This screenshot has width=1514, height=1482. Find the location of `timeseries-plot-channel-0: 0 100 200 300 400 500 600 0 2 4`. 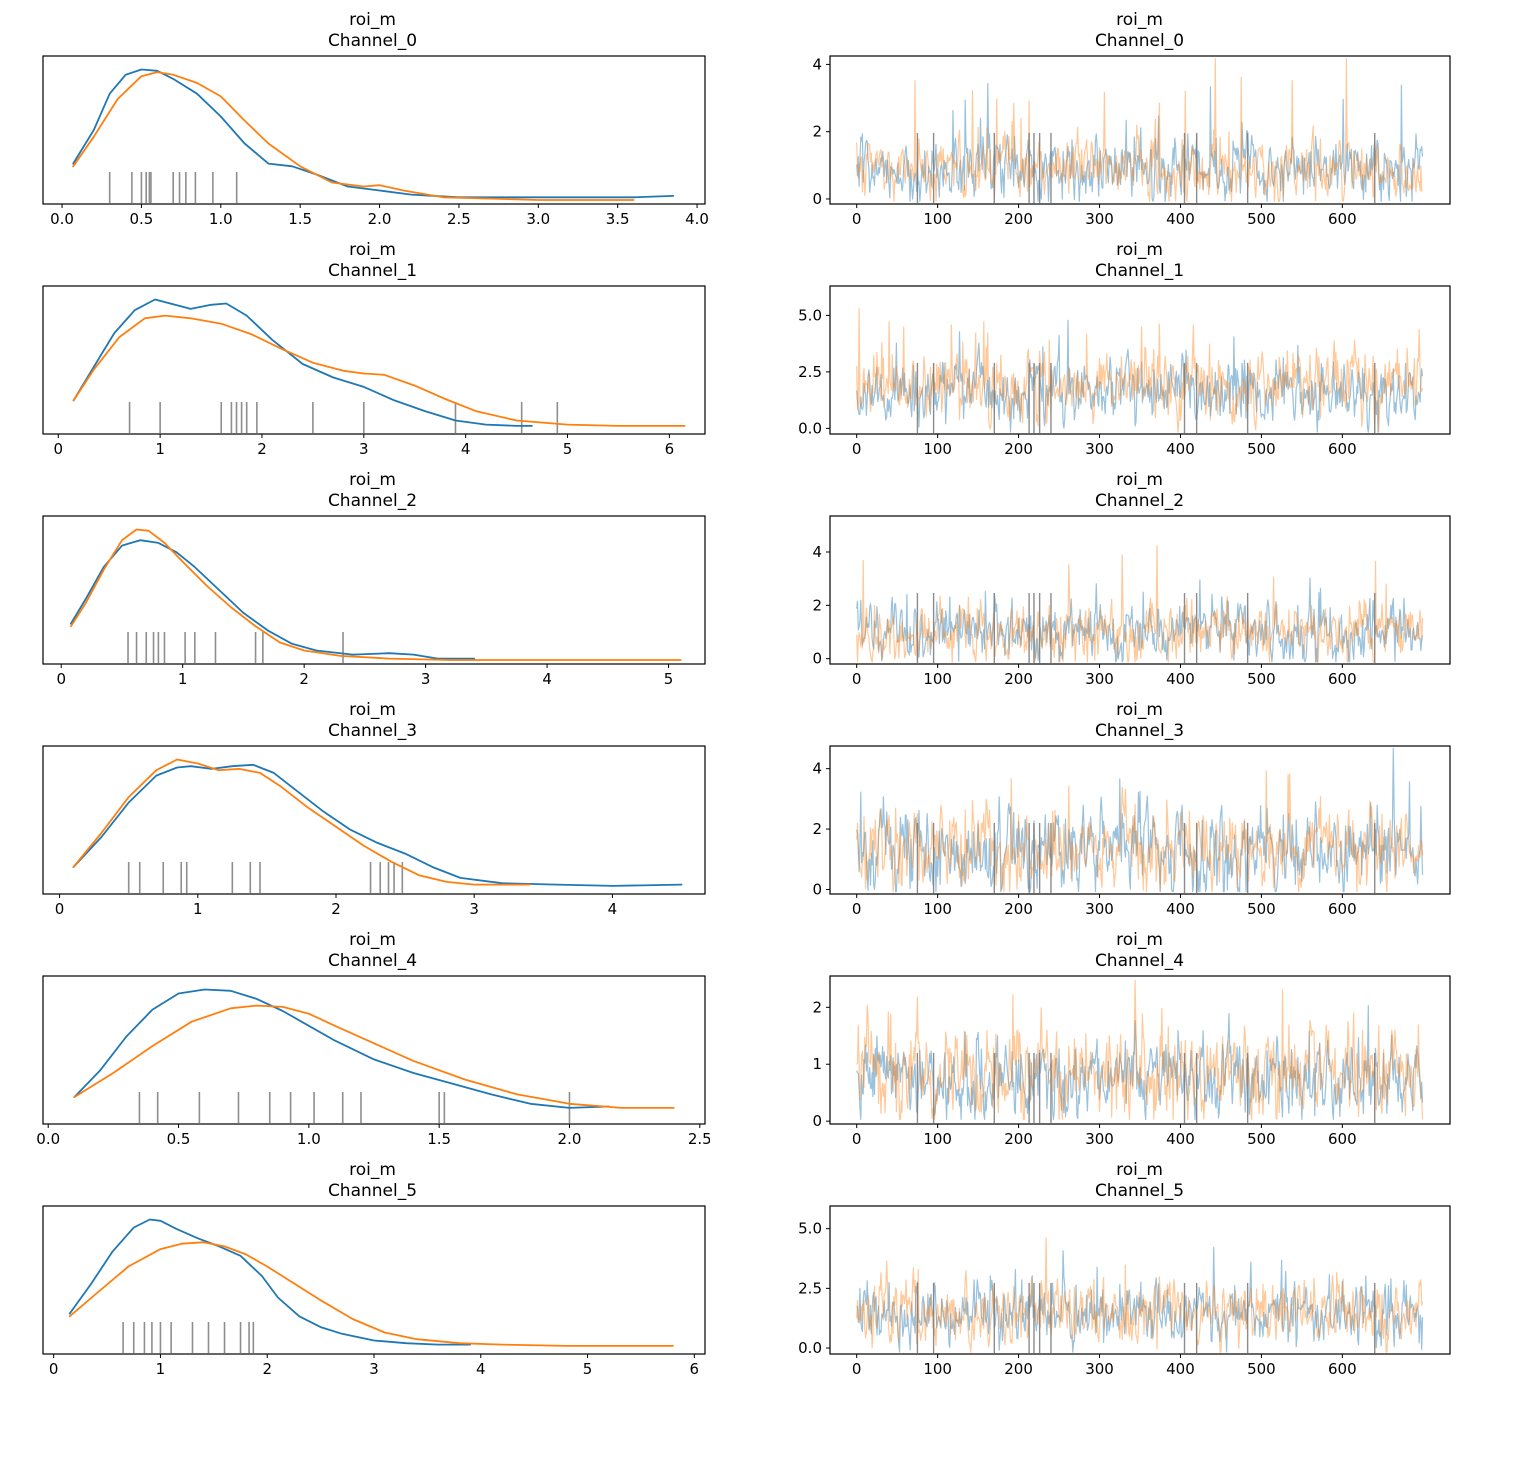

timeseries-plot-channel-0: 0 100 200 300 400 500 600 0 2 4 is located at coordinates (1131, 141).